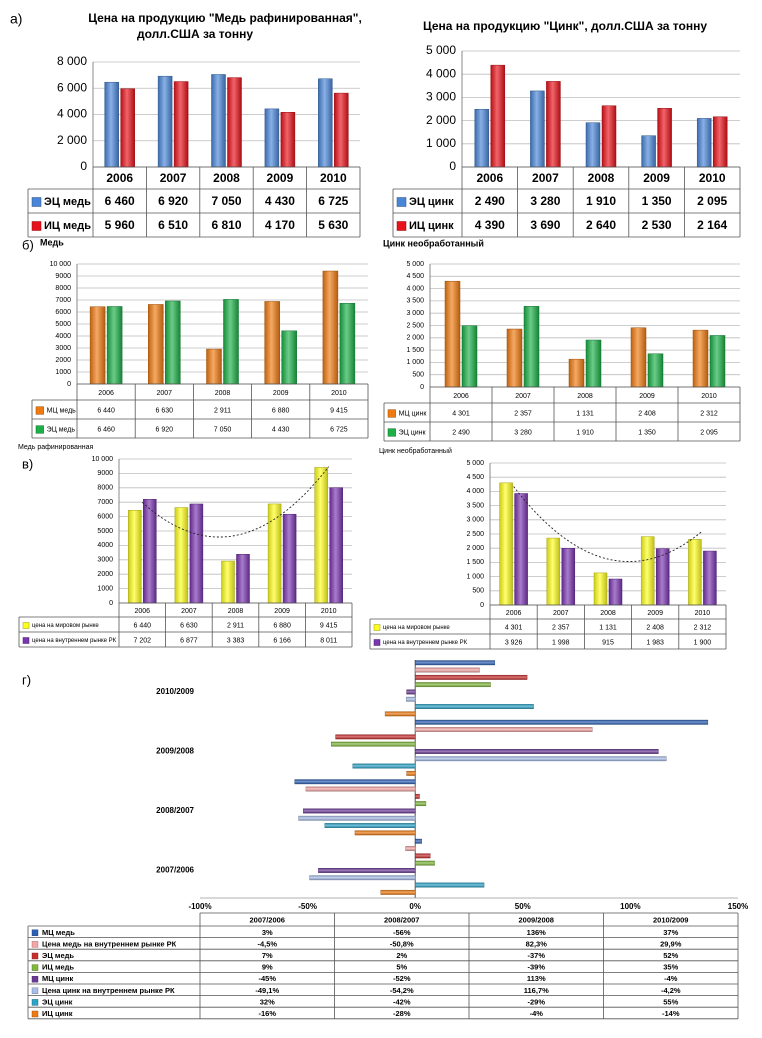 This screenshot has height=1038, width=762. I want to click on g-data-label: -52%, so click(402, 978).